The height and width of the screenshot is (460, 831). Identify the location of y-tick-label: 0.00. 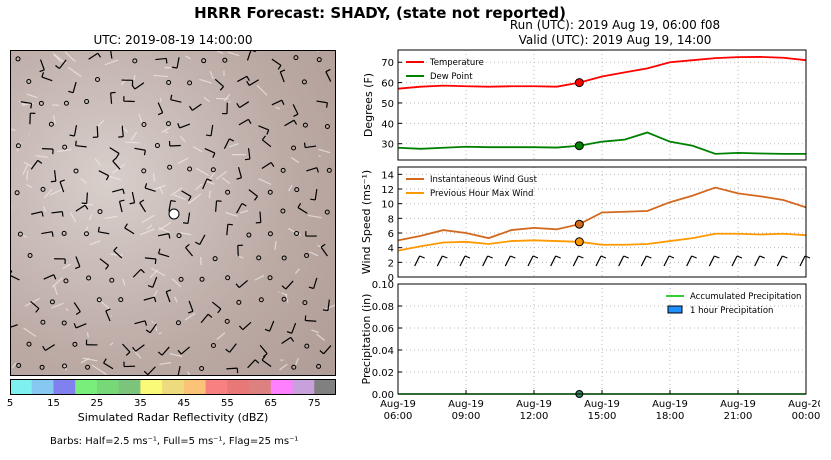
(383, 395).